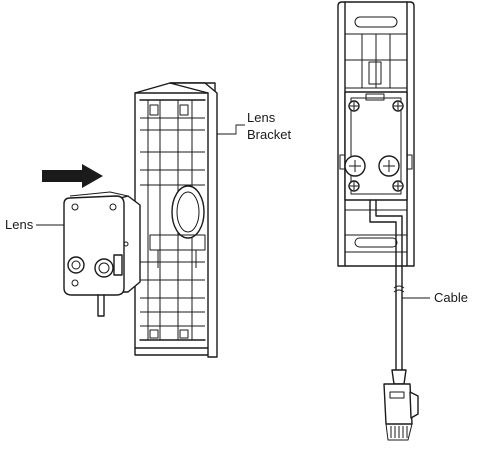 The width and height of the screenshot is (481, 452). What do you see at coordinates (269, 134) in the screenshot?
I see `lens-bracket-label-line2: Bracket` at bounding box center [269, 134].